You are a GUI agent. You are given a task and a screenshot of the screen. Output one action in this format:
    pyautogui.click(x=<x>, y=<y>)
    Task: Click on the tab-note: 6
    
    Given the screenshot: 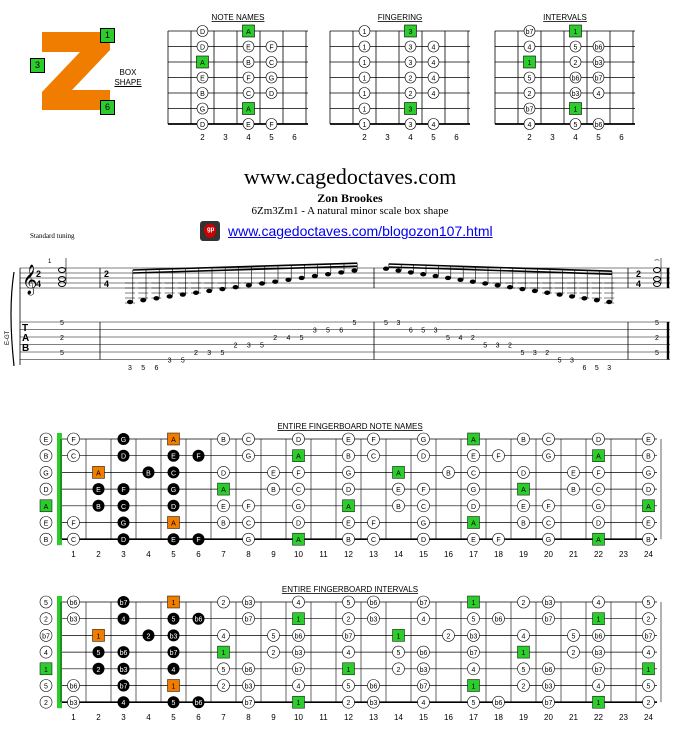 What is the action you would take?
    pyautogui.click(x=156, y=368)
    